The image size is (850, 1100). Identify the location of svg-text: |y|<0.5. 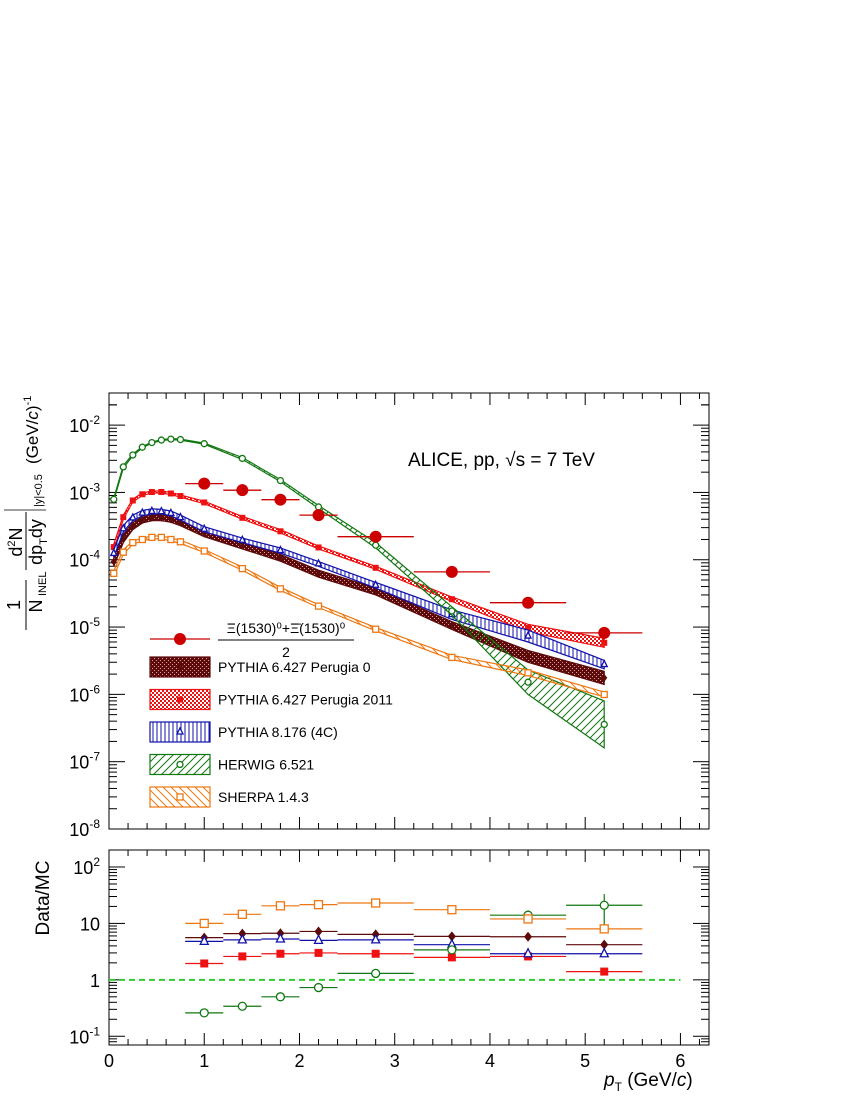
(39, 490).